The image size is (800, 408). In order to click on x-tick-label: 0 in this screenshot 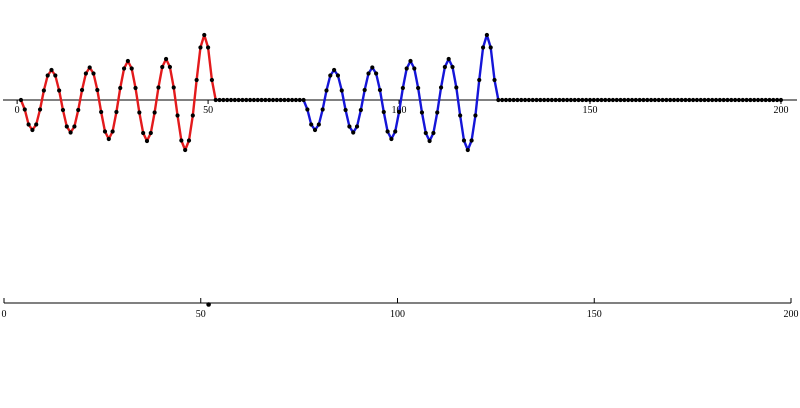, I will do `click(17, 110)`.